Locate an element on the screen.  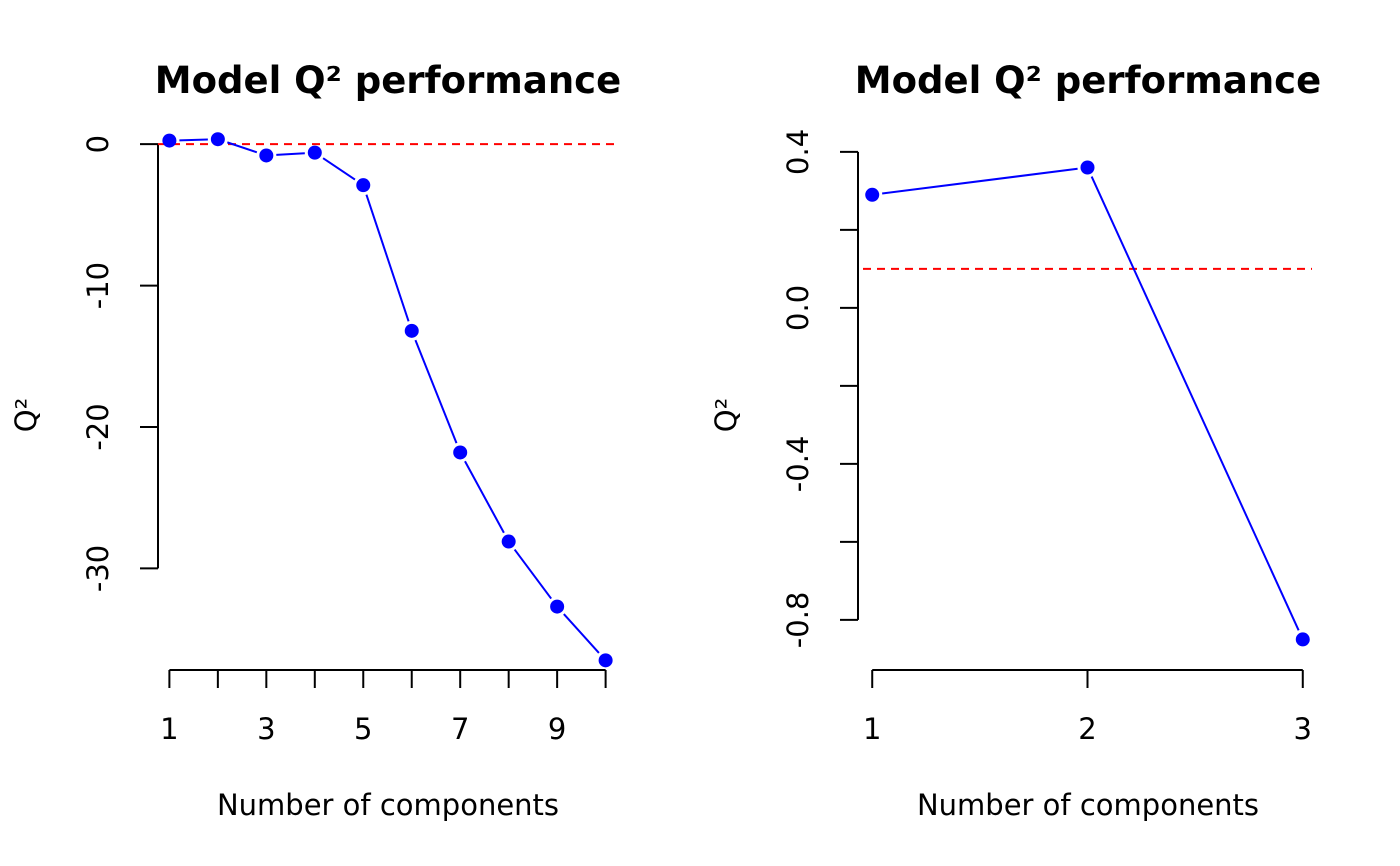
x-tick-label: 9 is located at coordinates (557, 729).